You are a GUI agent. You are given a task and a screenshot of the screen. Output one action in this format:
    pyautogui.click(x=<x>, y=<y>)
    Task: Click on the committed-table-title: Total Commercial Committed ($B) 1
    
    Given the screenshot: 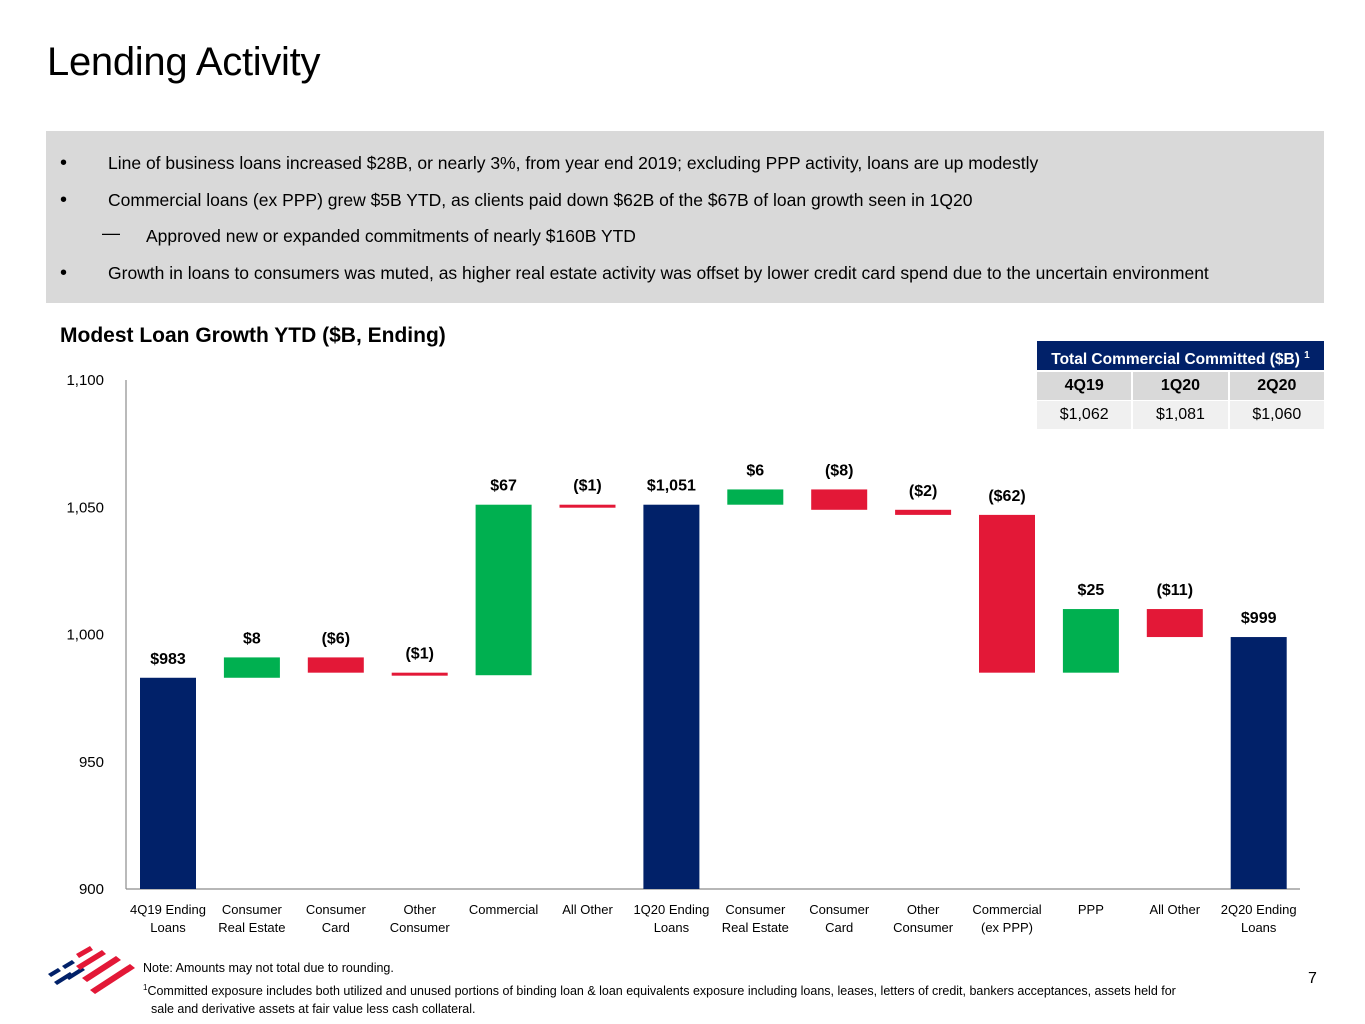 What is the action you would take?
    pyautogui.click(x=1180, y=355)
    